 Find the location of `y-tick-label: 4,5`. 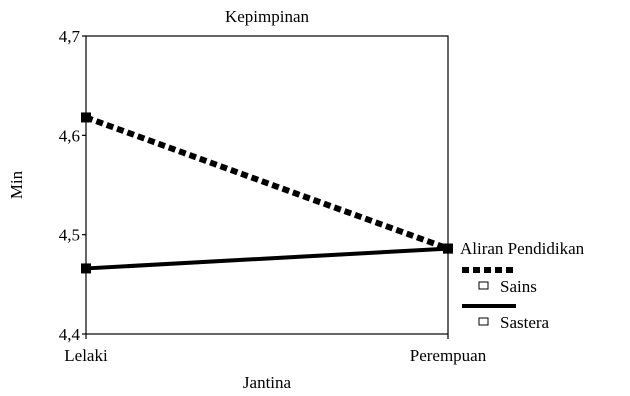

y-tick-label: 4,5 is located at coordinates (69, 235).